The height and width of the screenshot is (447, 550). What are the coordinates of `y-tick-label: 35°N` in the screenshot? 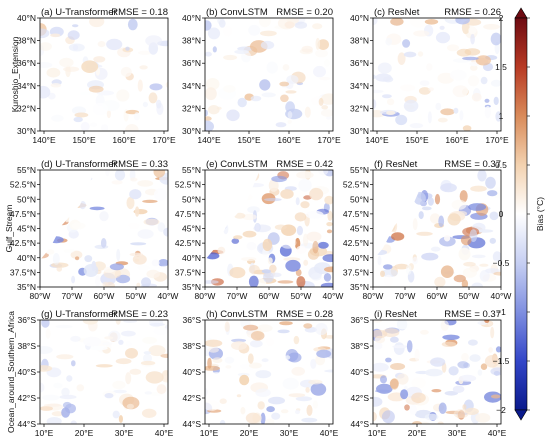 It's located at (191, 287).